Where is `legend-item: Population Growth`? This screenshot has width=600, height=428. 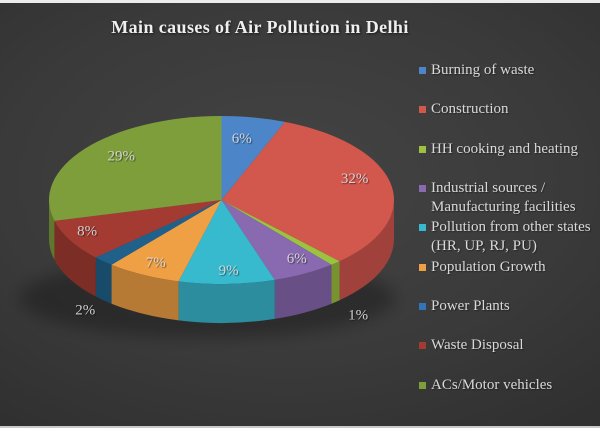
legend-item: Population Growth is located at coordinates (508, 277).